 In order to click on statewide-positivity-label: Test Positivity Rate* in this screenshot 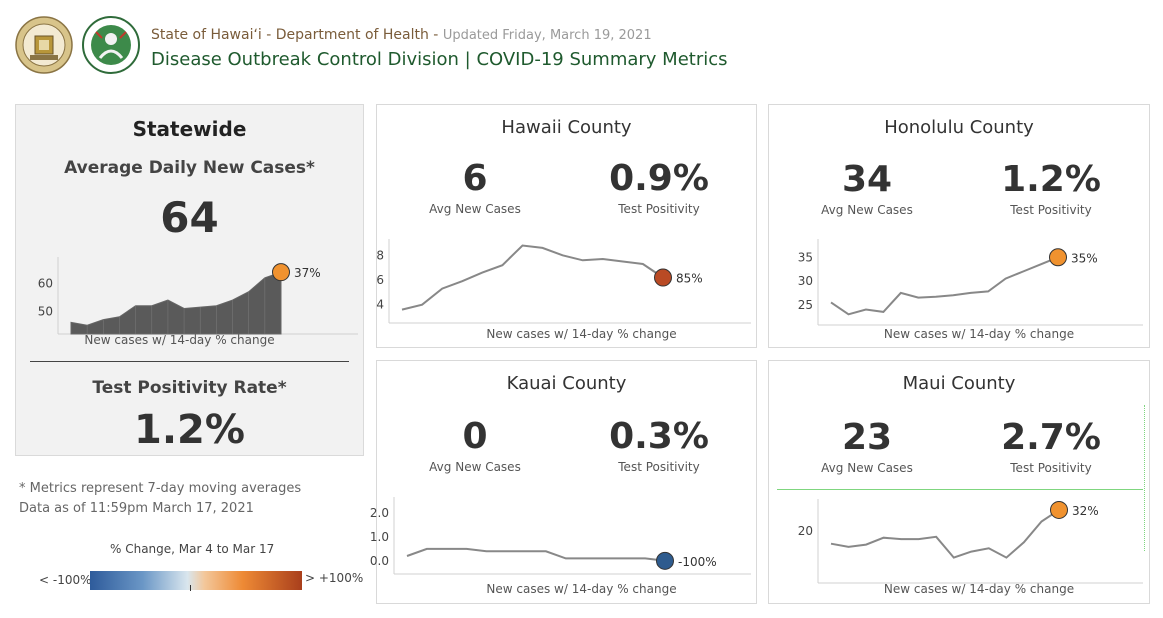, I will do `click(189, 388)`.